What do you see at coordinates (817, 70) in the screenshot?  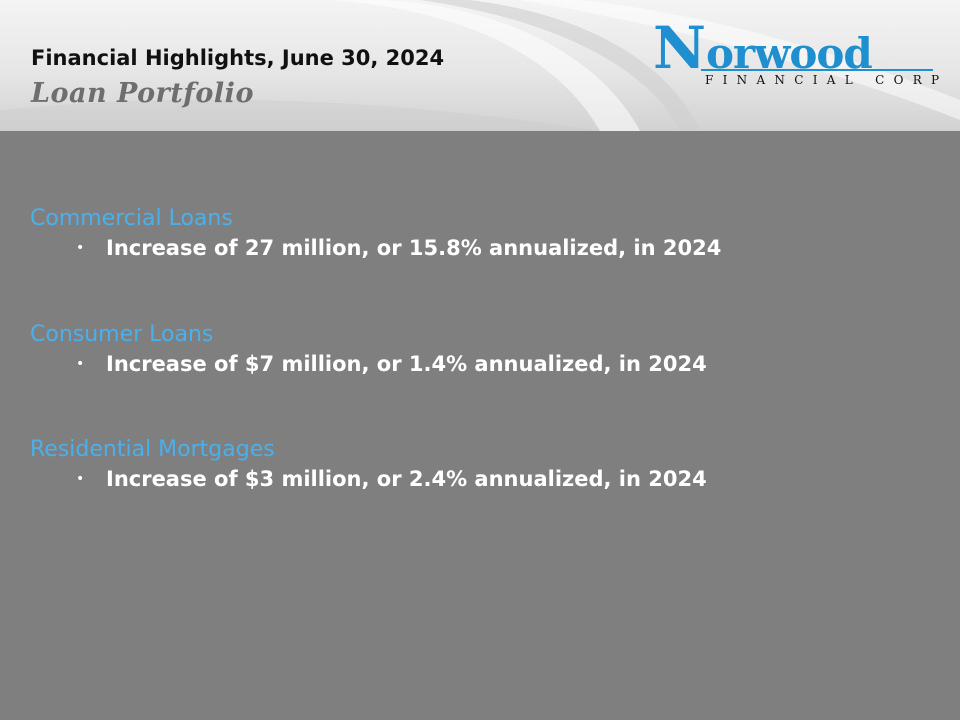 I see `logo-rule` at bounding box center [817, 70].